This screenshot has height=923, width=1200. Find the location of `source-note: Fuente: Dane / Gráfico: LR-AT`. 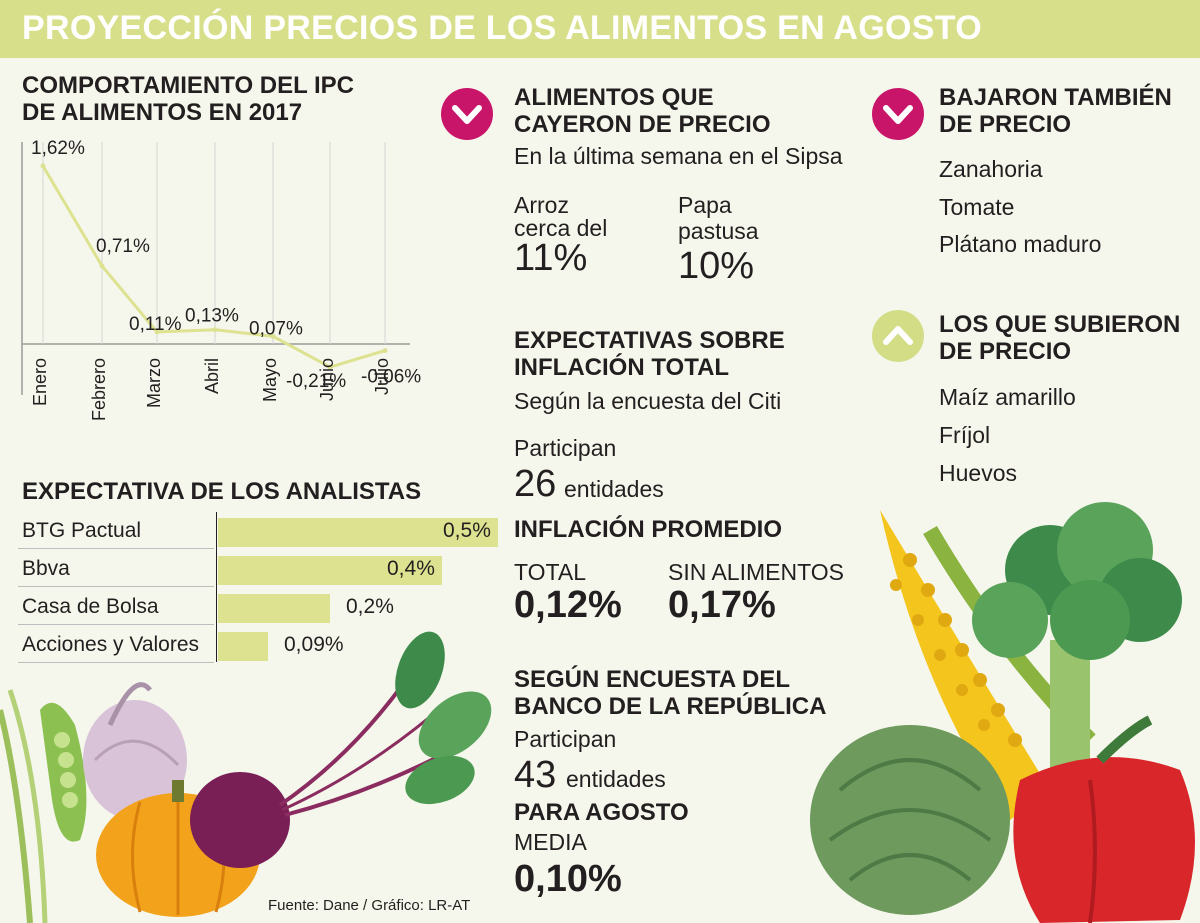

source-note: Fuente: Dane / Gráfico: LR-AT is located at coordinates (369, 905).